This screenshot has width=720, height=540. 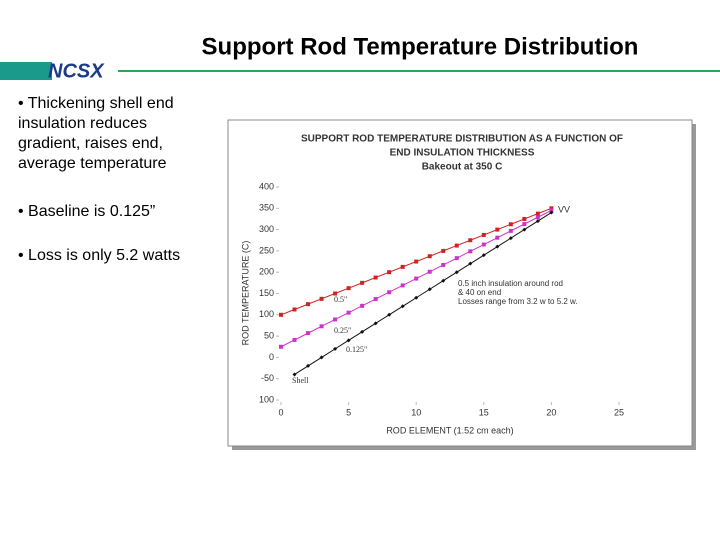 What do you see at coordinates (340, 299) in the screenshot?
I see `series-label: 0.5"` at bounding box center [340, 299].